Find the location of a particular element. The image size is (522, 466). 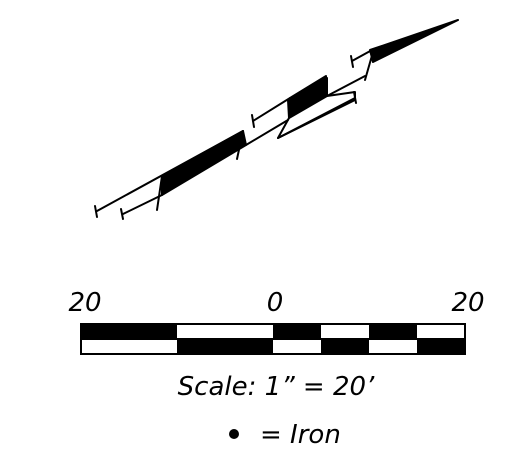

boundary-line-mid-lower is located at coordinates (316, 118).